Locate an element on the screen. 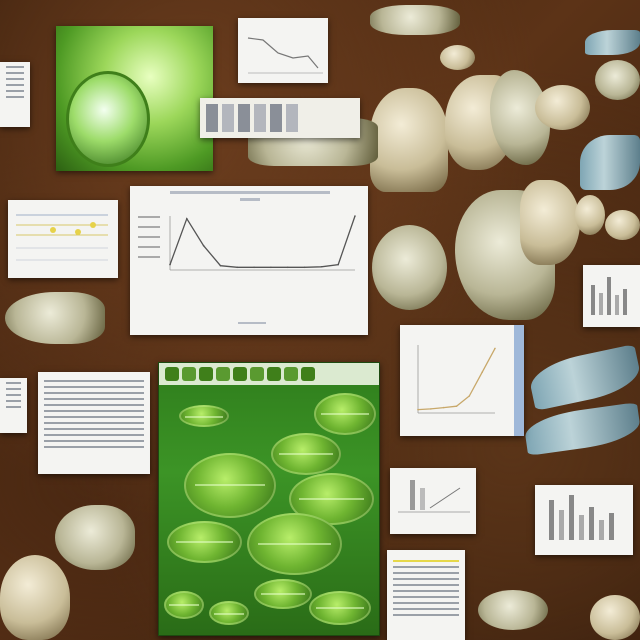  card-edge is located at coordinates (519, 380).